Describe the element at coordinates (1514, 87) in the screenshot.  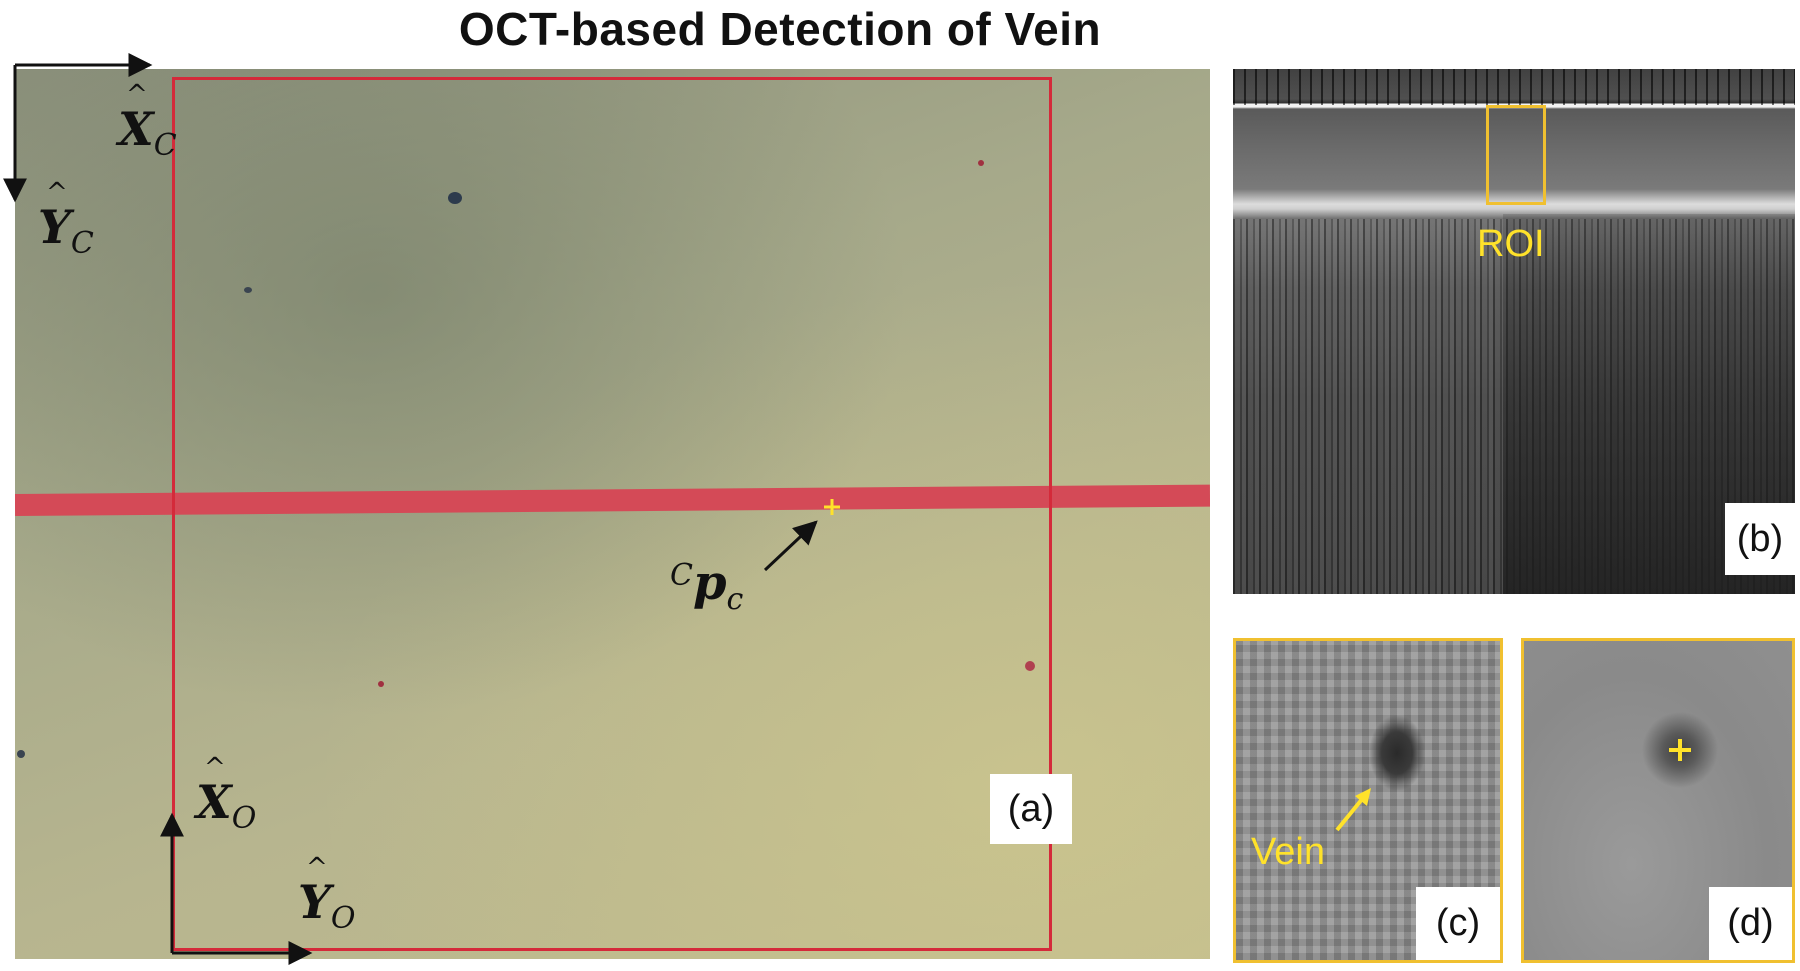
I see `bscan-top-noise` at that location.